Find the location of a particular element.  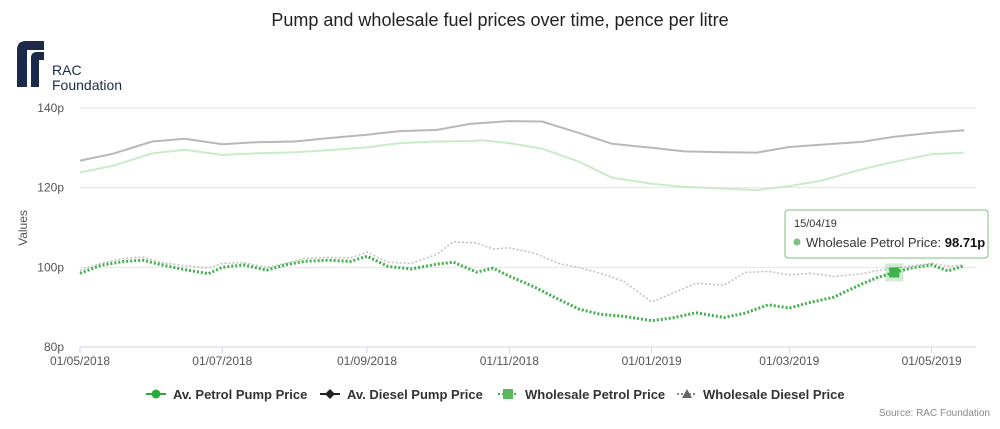

tooltip-point-marker is located at coordinates (894, 272).